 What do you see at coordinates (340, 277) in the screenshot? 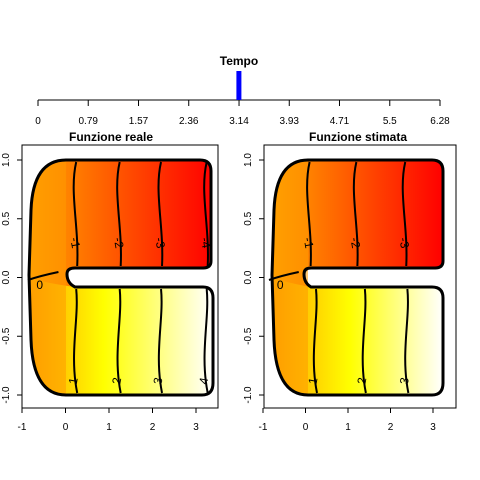
I see `contour-lines-stimata: 0 -1 -2 -3 1 2 3` at bounding box center [340, 277].